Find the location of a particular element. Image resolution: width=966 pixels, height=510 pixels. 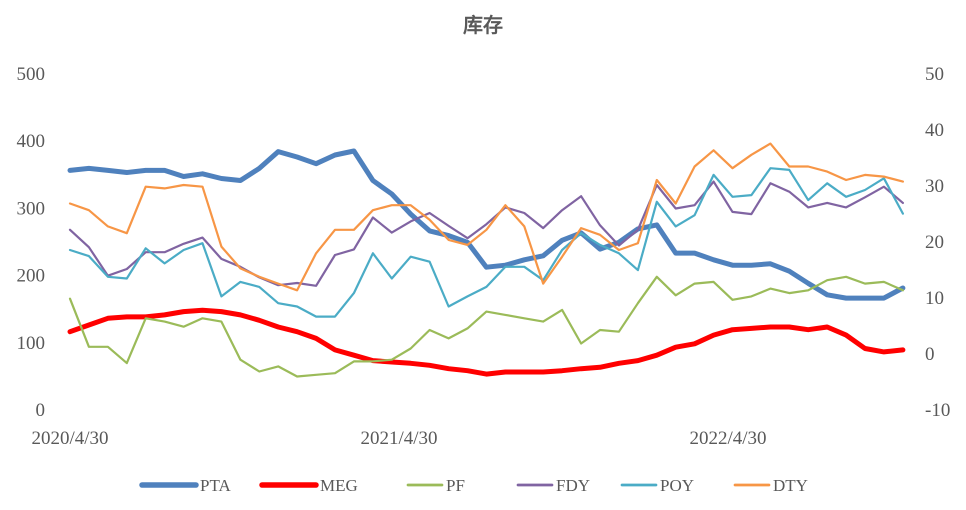

right-tick-label: 50 is located at coordinates (934, 74).